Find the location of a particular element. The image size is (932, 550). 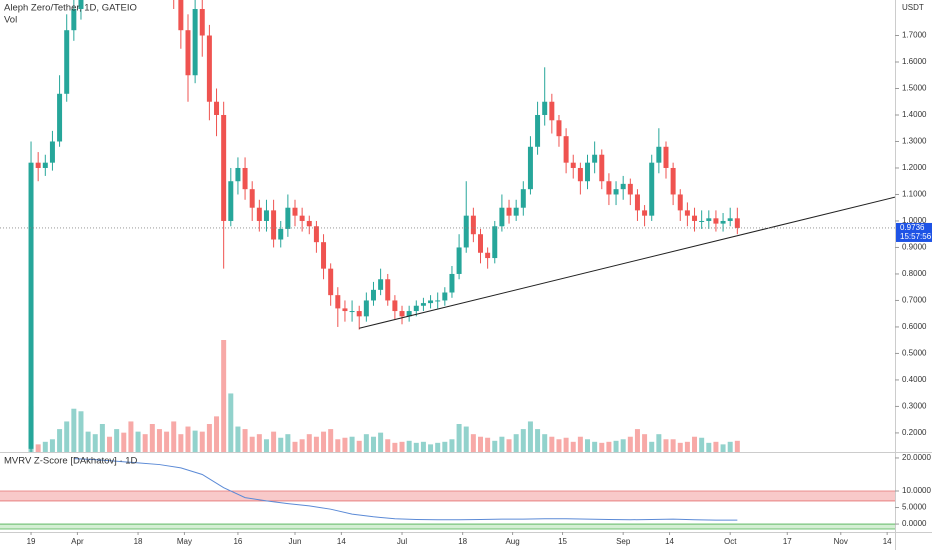

indicator-pane is located at coordinates (447, 494).